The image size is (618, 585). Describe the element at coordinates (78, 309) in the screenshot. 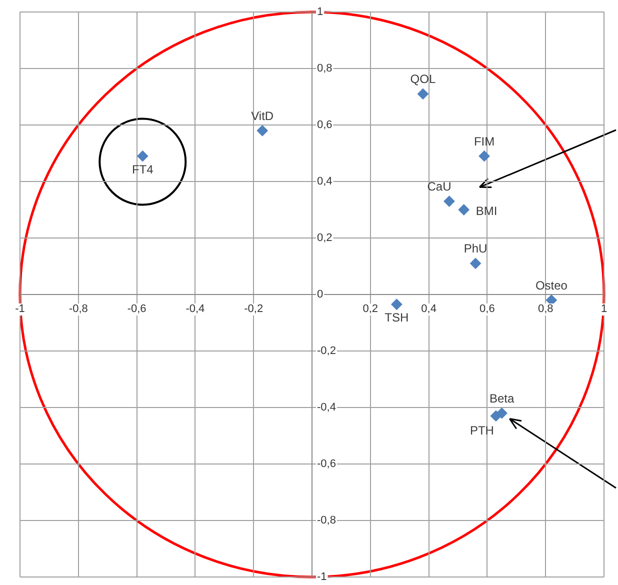

I see `x-tick-label: -0,8` at that location.